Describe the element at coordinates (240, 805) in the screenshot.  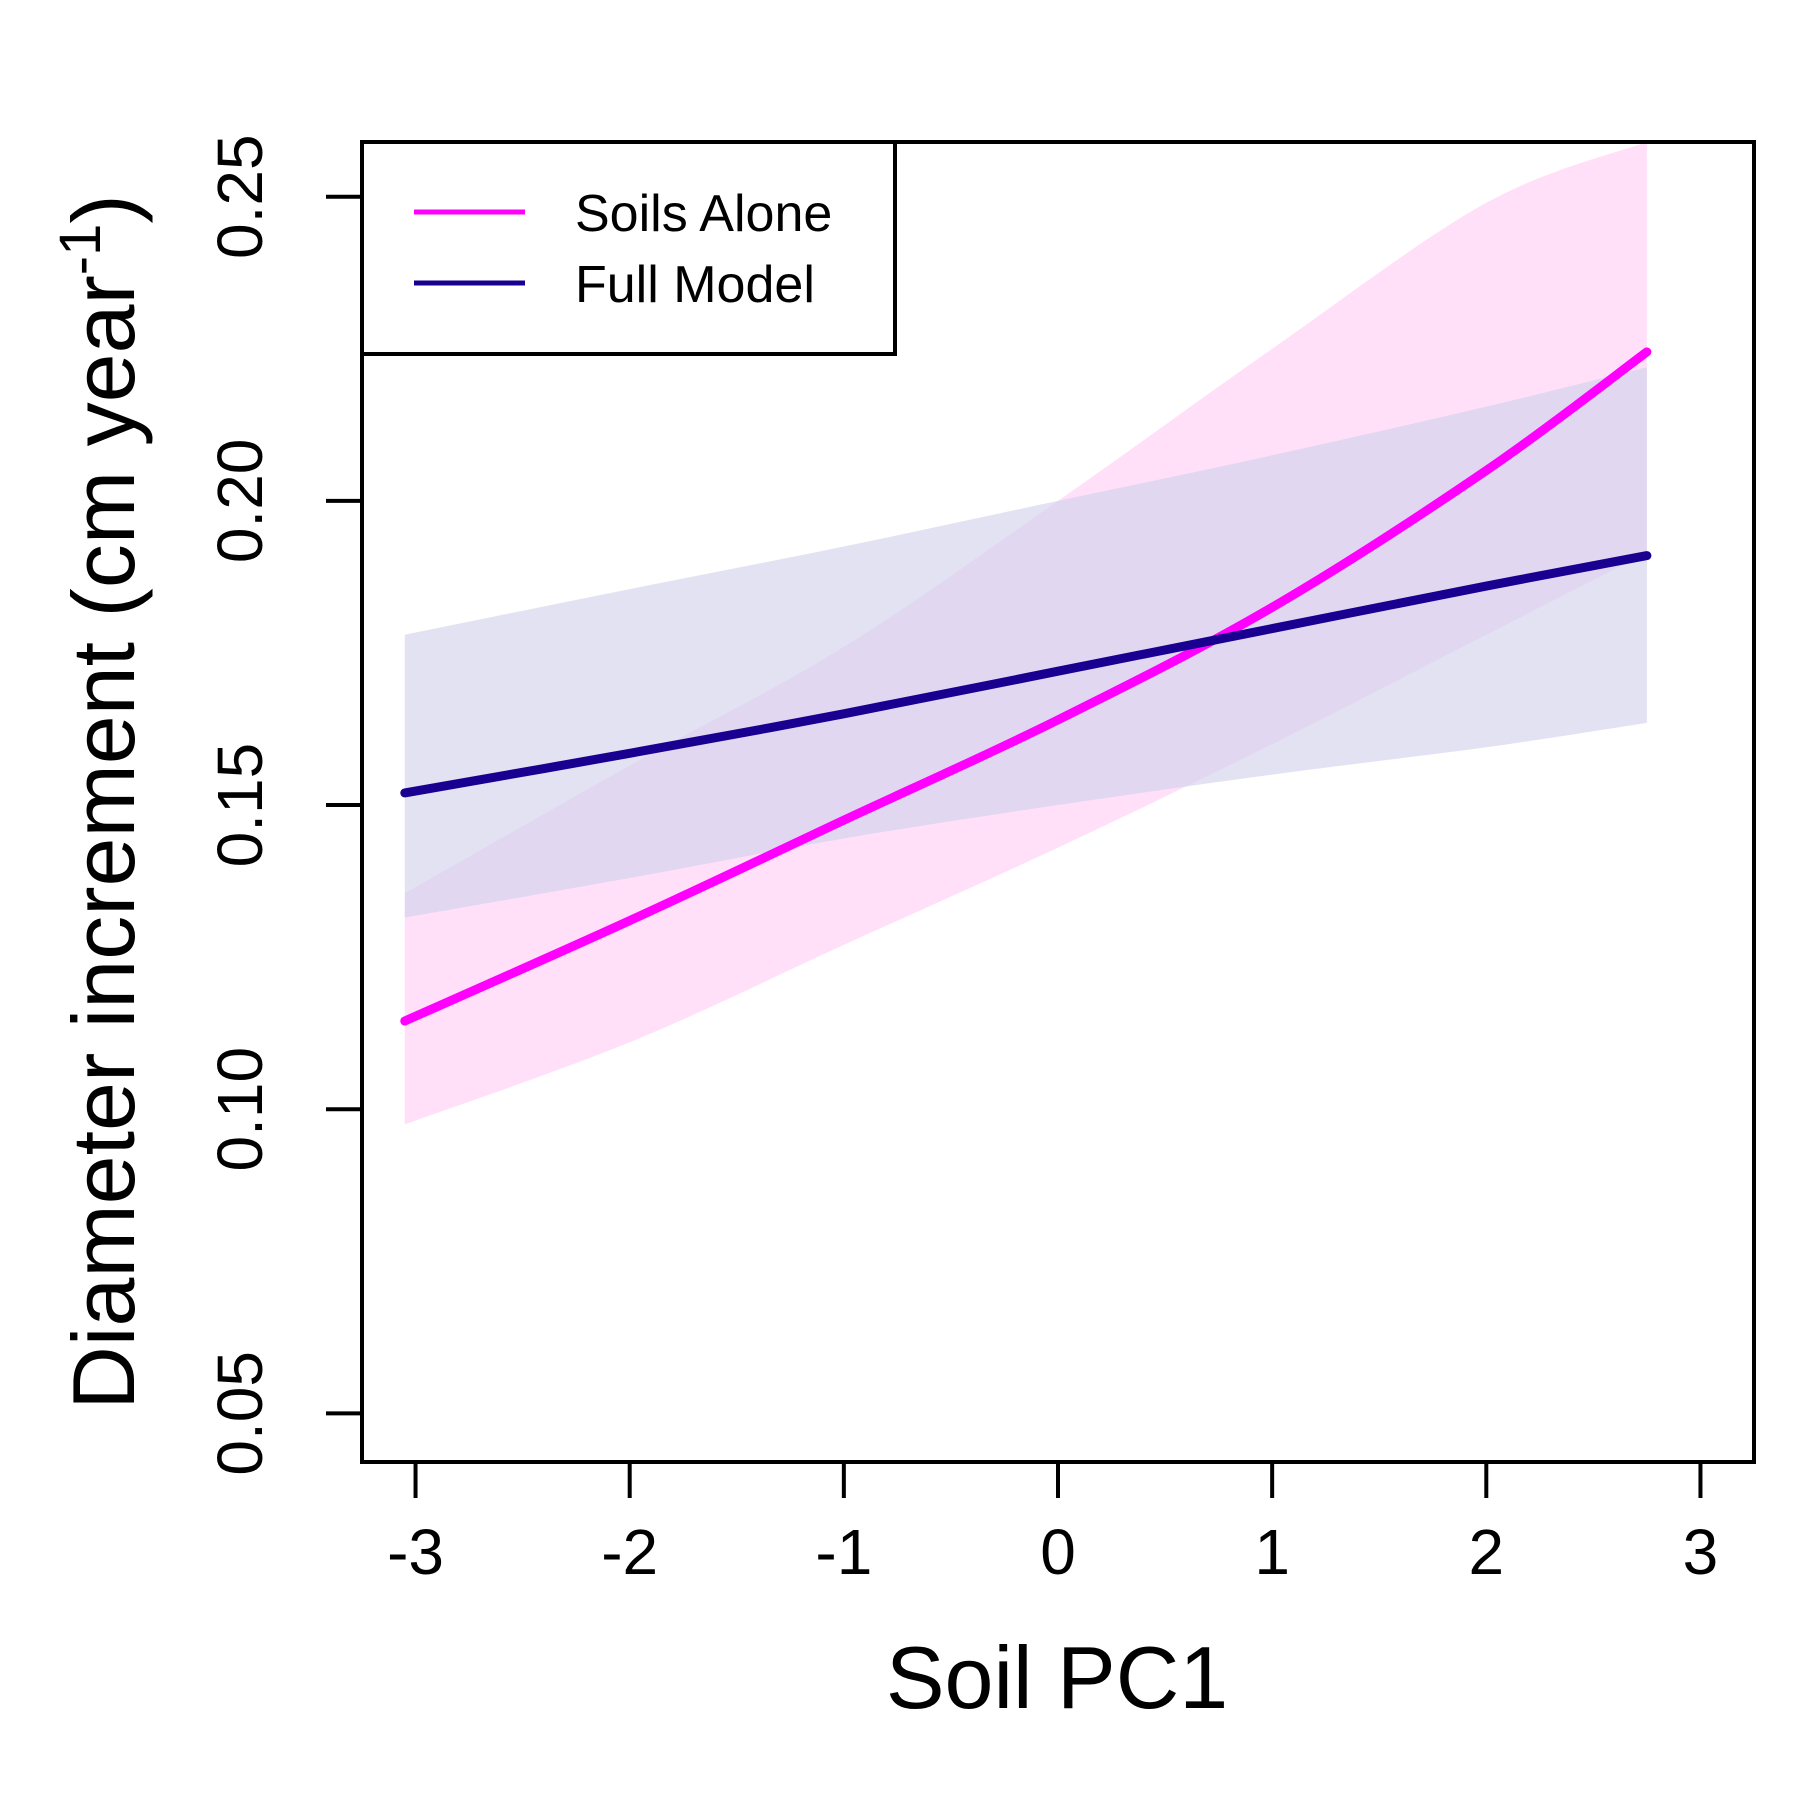
I see `y-tick-label: 0.15` at that location.